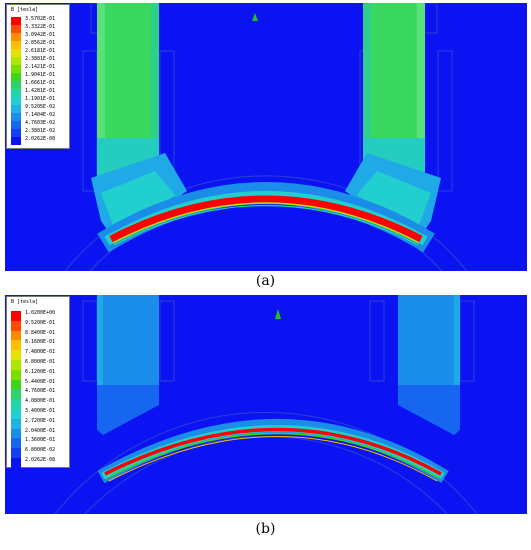 This screenshot has height=550, width=531. Describe the element at coordinates (429, 365) in the screenshot. I see `right-pole-b` at that location.